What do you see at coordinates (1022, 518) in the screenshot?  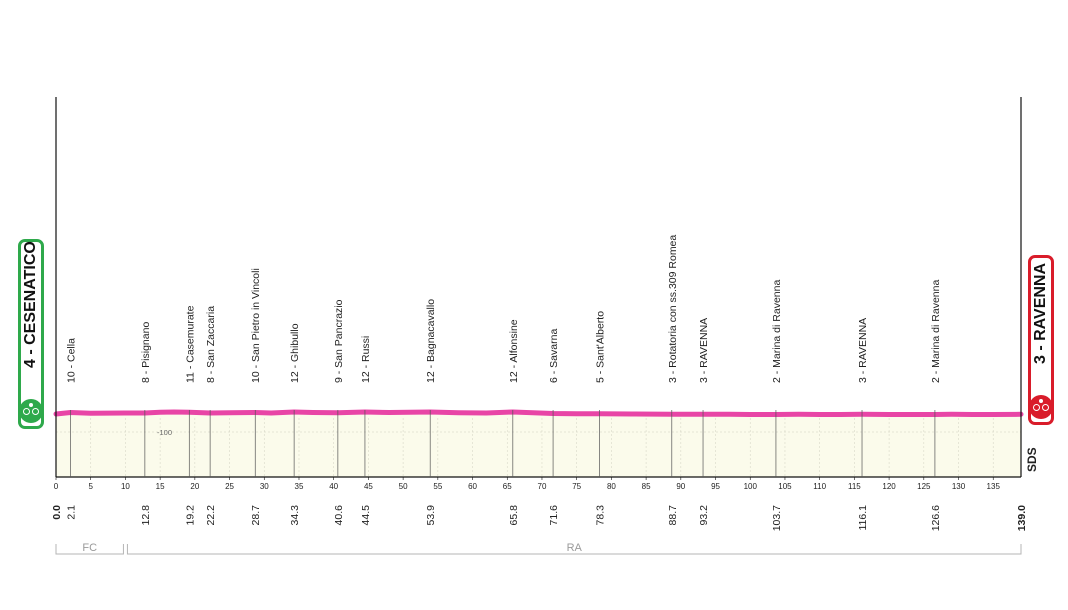 I see `finish-km: 139.0` at bounding box center [1022, 518].